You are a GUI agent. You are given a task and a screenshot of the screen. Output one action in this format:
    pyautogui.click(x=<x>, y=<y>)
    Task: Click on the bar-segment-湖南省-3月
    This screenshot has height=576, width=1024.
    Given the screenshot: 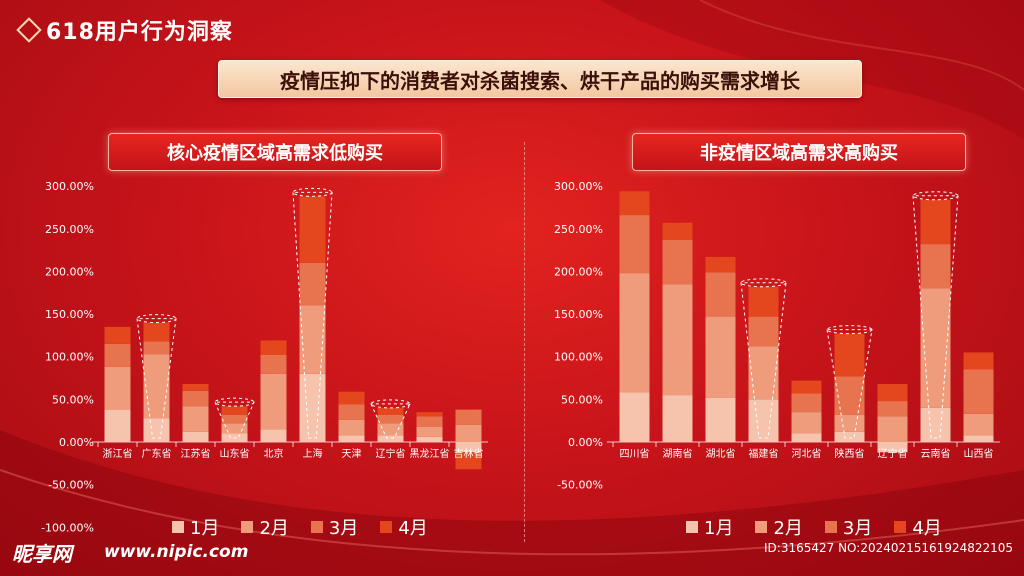 What is the action you would take?
    pyautogui.click(x=677, y=262)
    